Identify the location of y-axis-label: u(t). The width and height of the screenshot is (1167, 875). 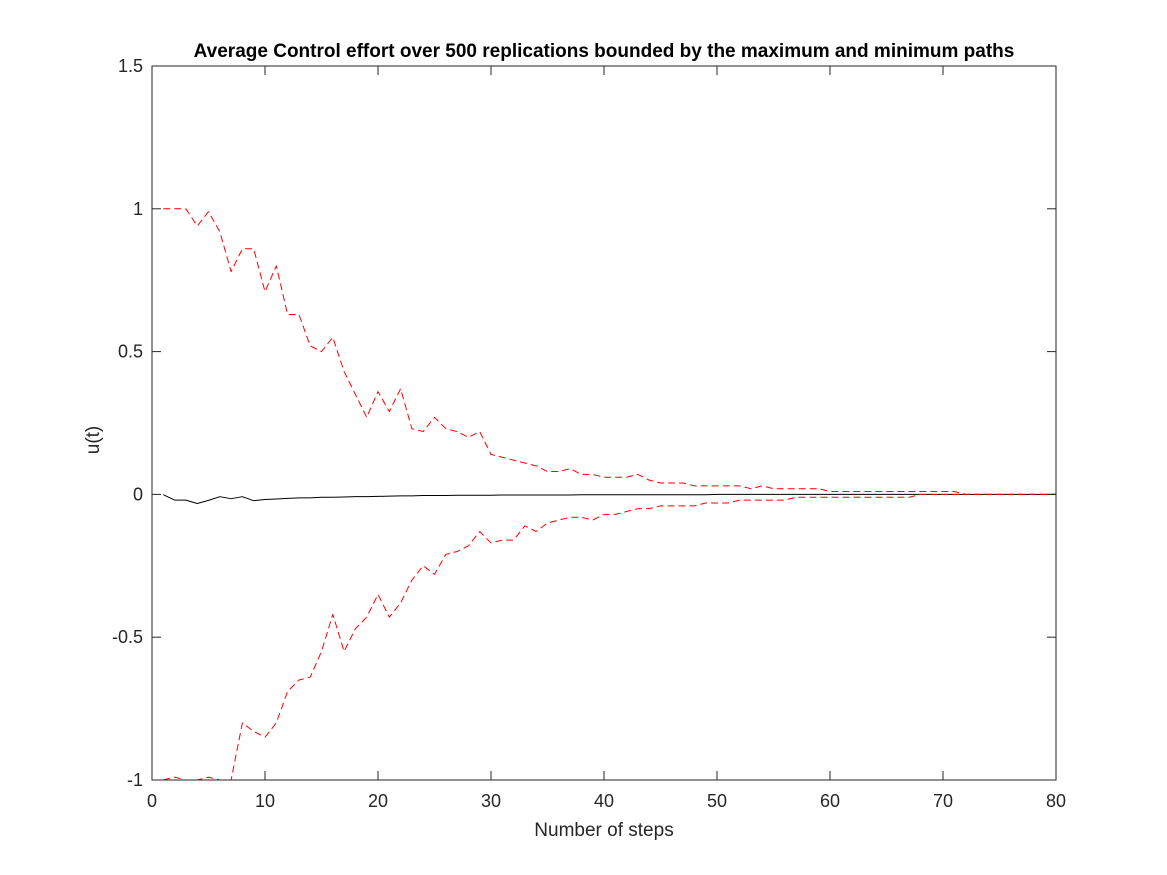
(93, 440).